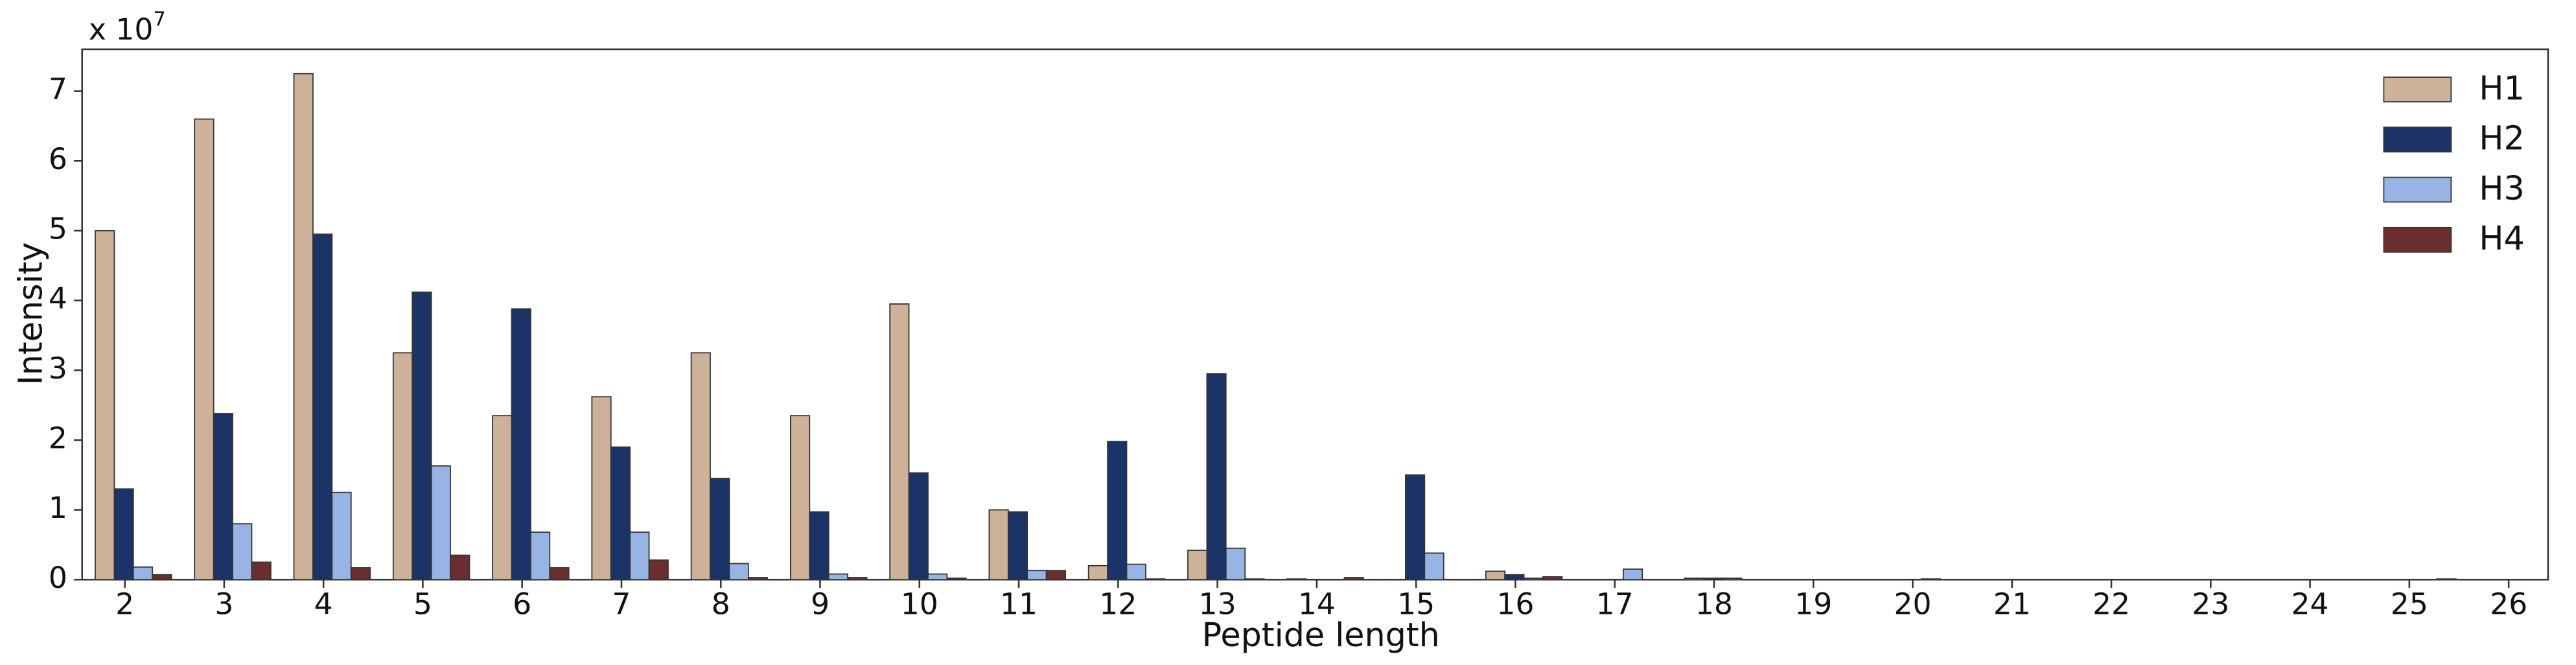 This screenshot has width=2576, height=665. Describe the element at coordinates (423, 604) in the screenshot. I see `x-tick-label: 5` at that location.